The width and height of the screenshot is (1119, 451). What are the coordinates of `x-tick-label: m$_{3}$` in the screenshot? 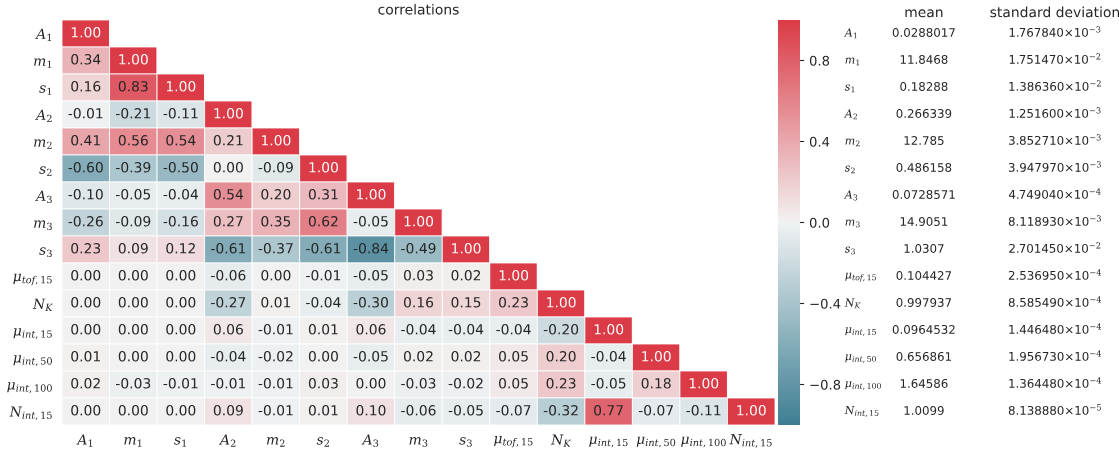 It's located at (418, 442).